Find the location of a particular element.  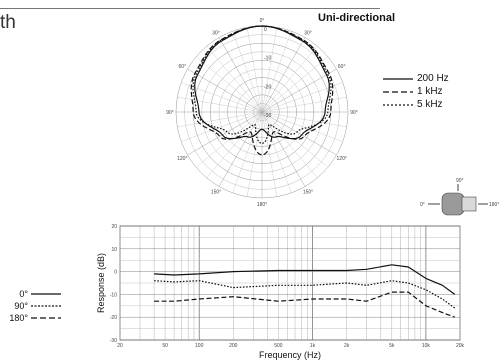

legend-label-5khz: 5 kHz is located at coordinates (430, 104).